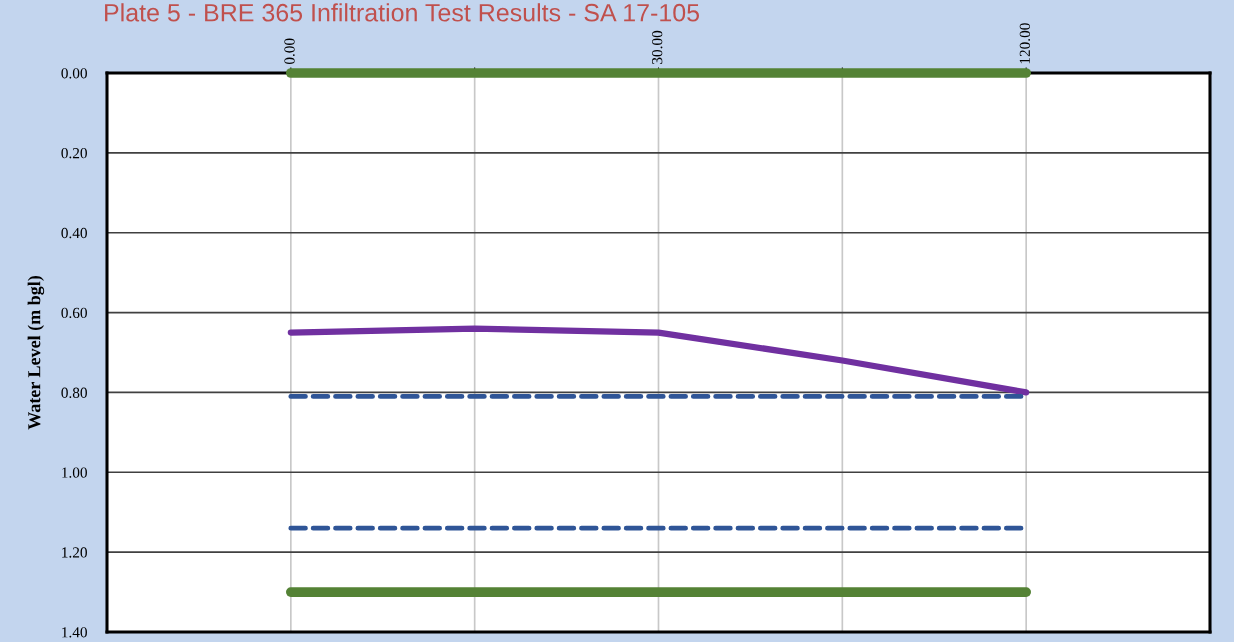  I want to click on x-tick-label: 0.00, so click(289, 51).